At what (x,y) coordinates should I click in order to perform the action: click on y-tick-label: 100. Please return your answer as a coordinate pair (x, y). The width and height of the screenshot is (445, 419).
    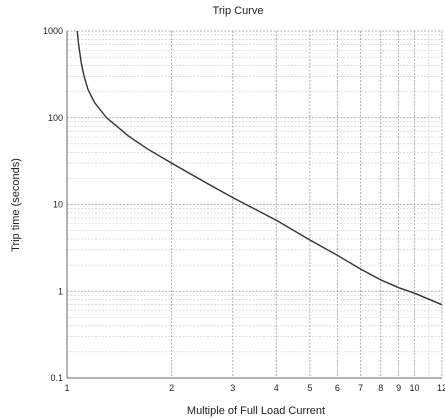
    Looking at the image, I should click on (55, 118).